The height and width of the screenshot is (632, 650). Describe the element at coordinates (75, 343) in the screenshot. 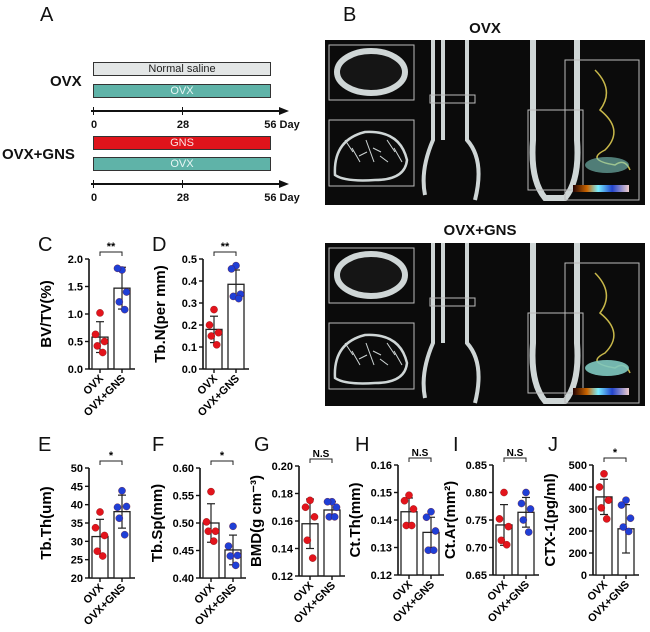

I see `y-tick-label: 0.5` at that location.